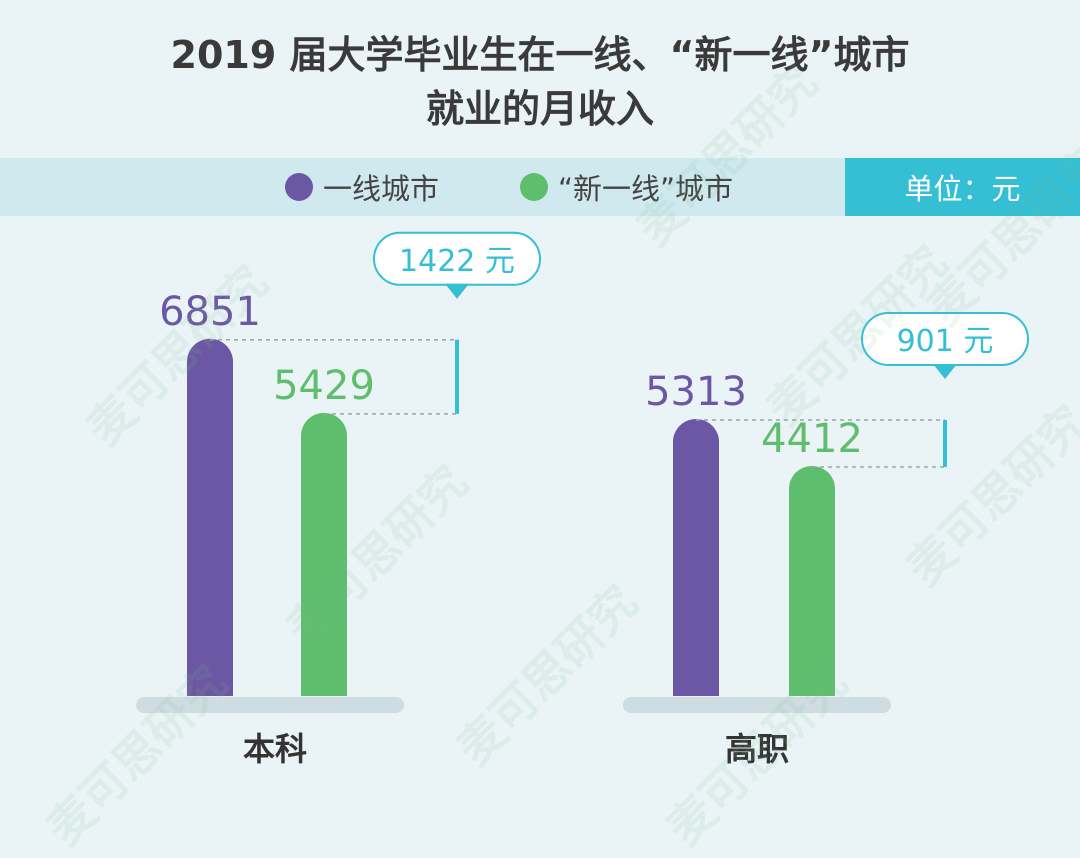  I want to click on category-label-benke: 本科, so click(275, 749).